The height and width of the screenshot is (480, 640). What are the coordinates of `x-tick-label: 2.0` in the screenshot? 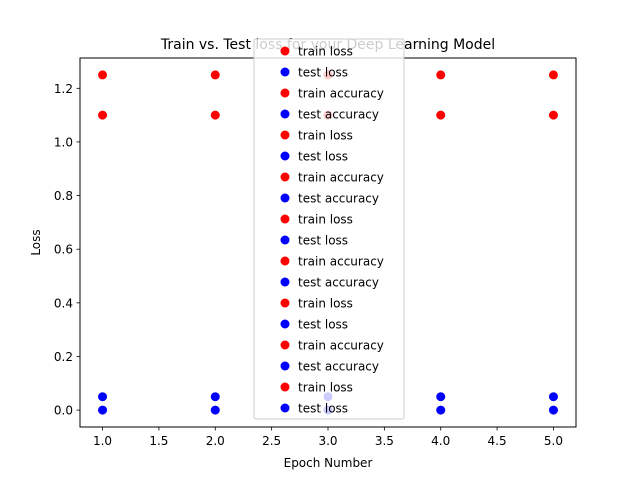 It's located at (215, 441).